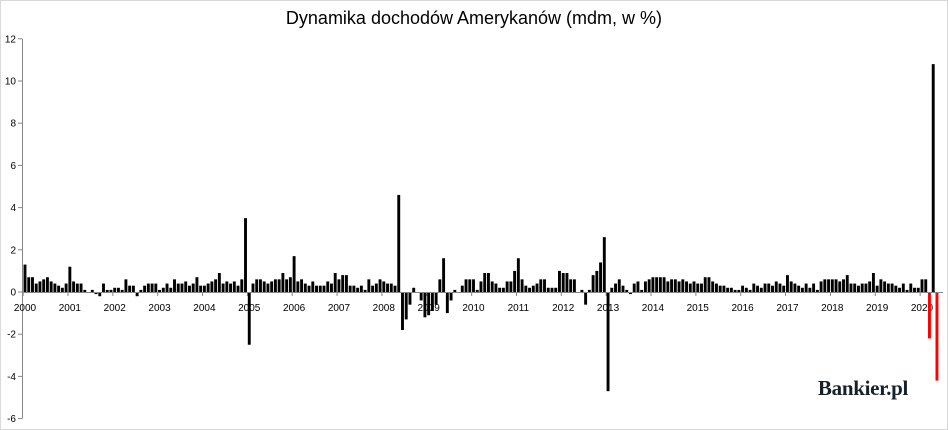 Image resolution: width=948 pixels, height=430 pixels. Describe the element at coordinates (563, 308) in the screenshot. I see `x-tick-label: 2012` at that location.